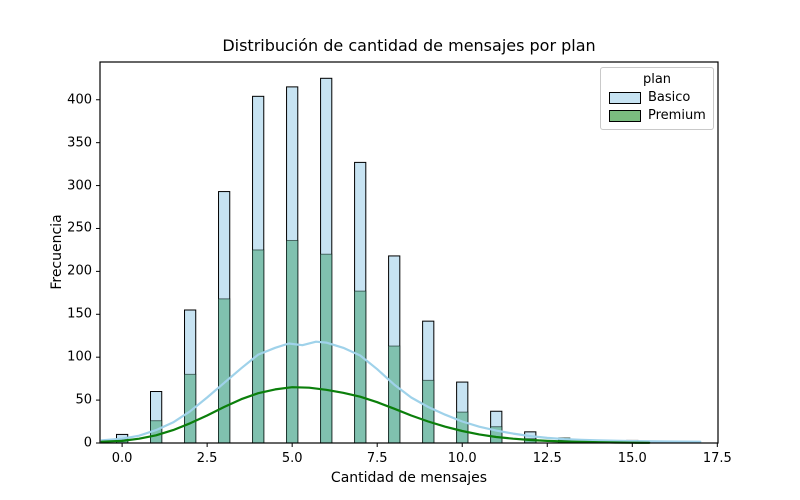  I want to click on y-tick-label: 300, so click(79, 186).